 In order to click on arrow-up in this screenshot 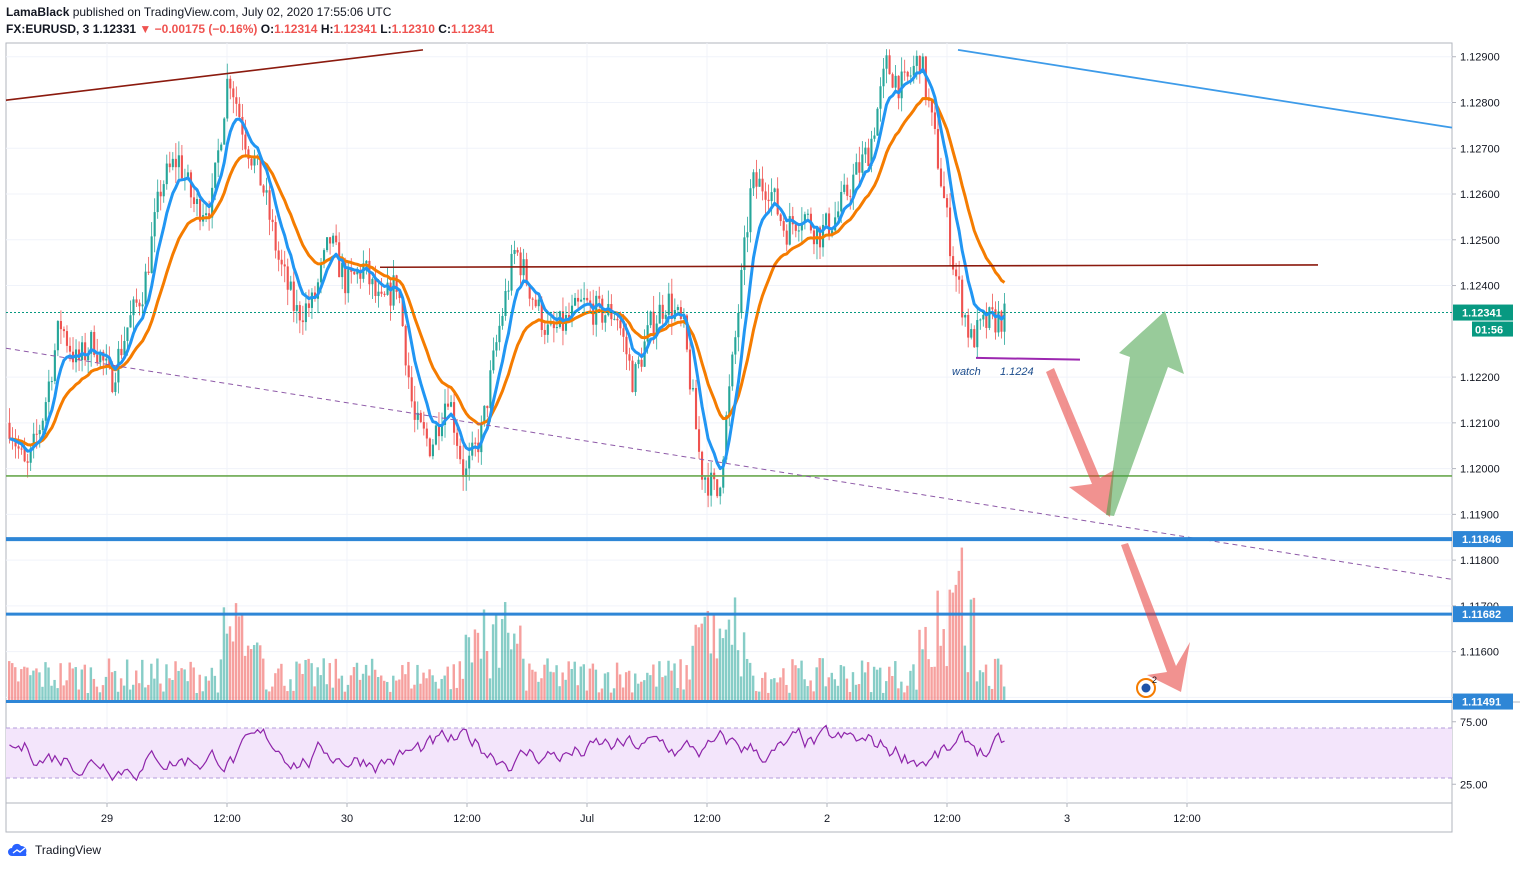, I will do `click(1145, 413)`.